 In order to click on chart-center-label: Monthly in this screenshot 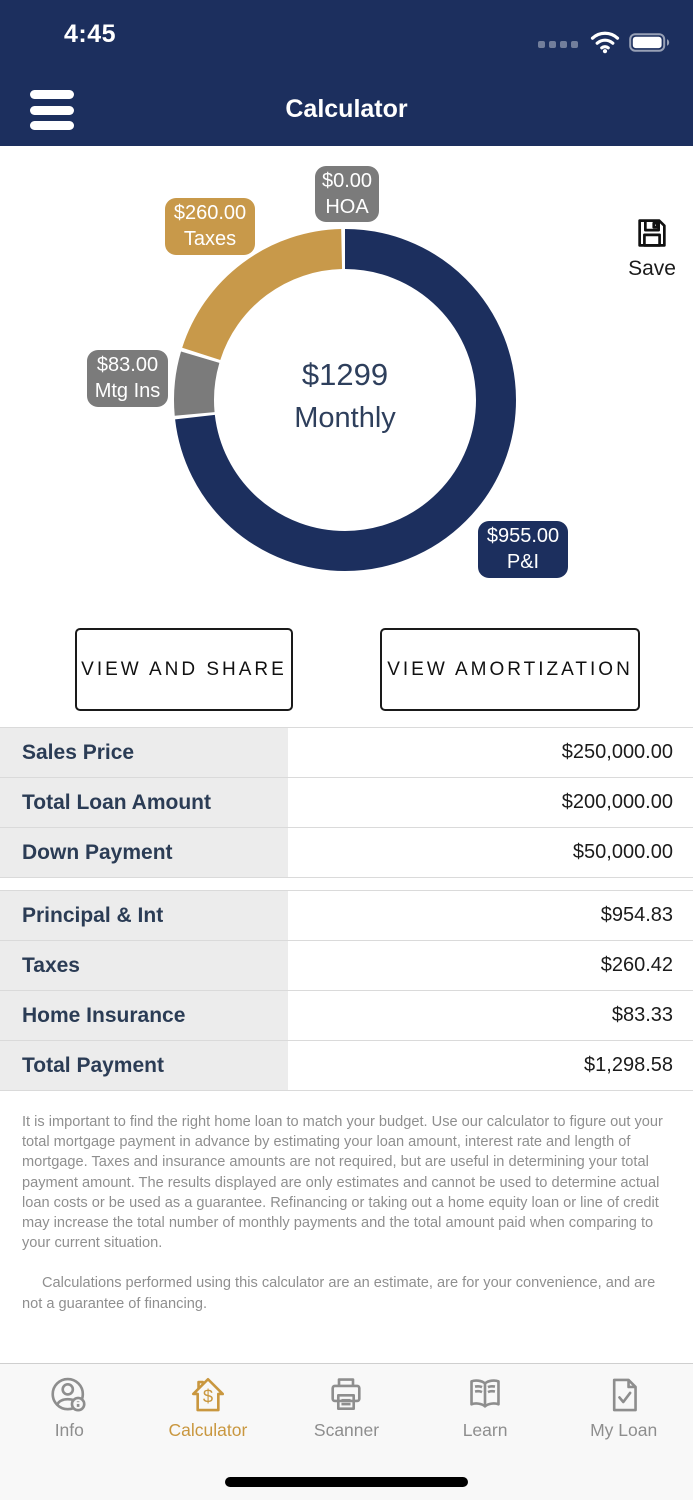, I will do `click(345, 418)`.